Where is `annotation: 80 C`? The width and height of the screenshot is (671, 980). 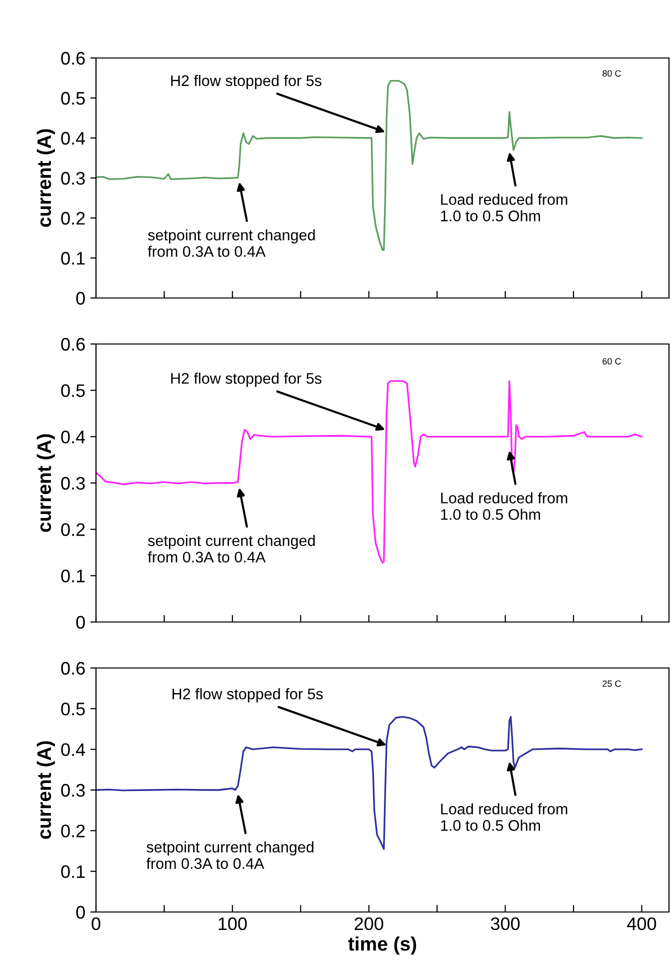
annotation: 80 C is located at coordinates (611, 73).